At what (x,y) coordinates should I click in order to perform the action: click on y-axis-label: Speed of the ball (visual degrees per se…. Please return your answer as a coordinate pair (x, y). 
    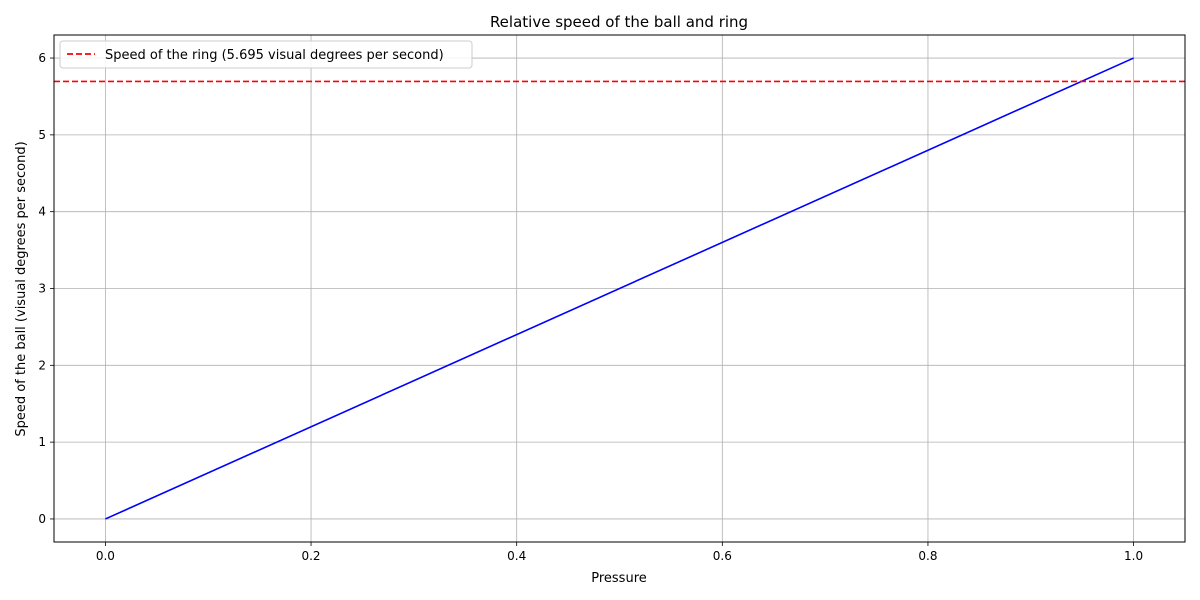
    Looking at the image, I should click on (21, 288).